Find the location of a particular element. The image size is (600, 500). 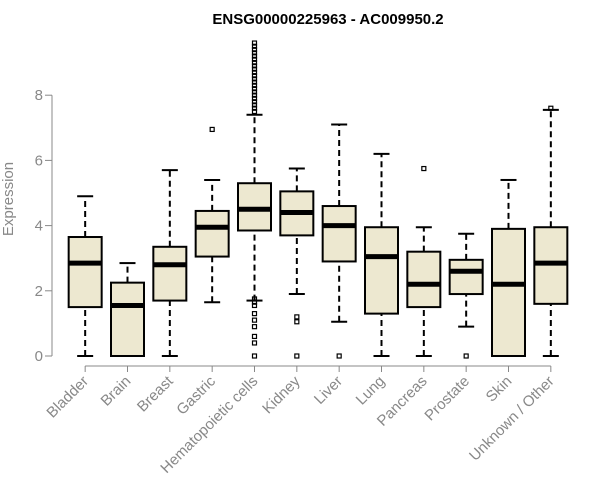

x-tick-label: Lung is located at coordinates (371, 391).